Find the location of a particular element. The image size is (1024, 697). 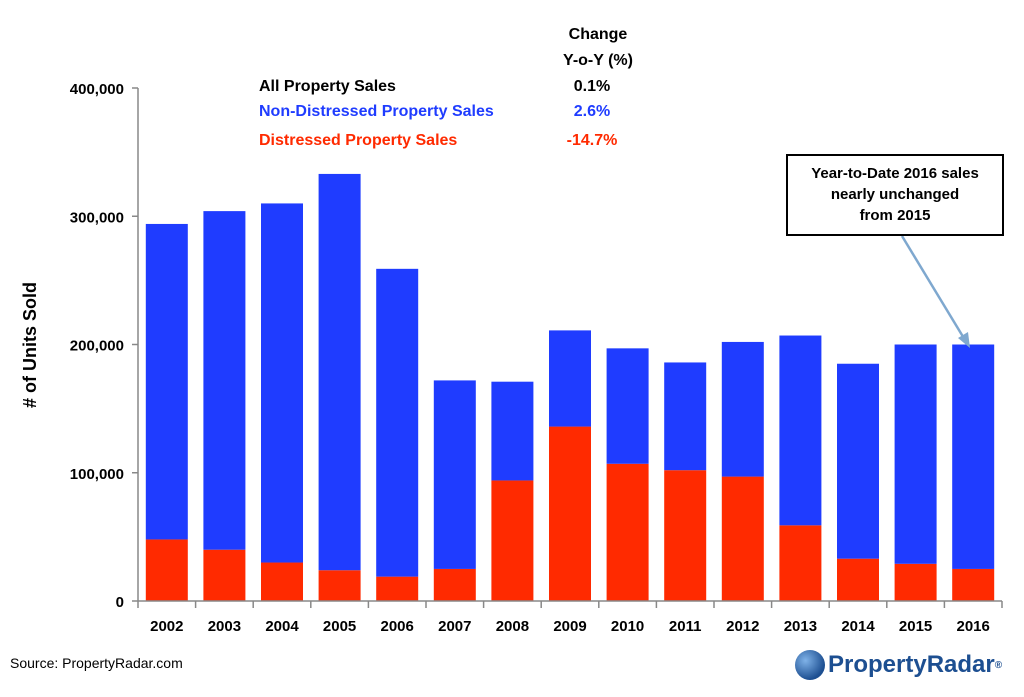

change-all: 0.1% is located at coordinates (592, 86).